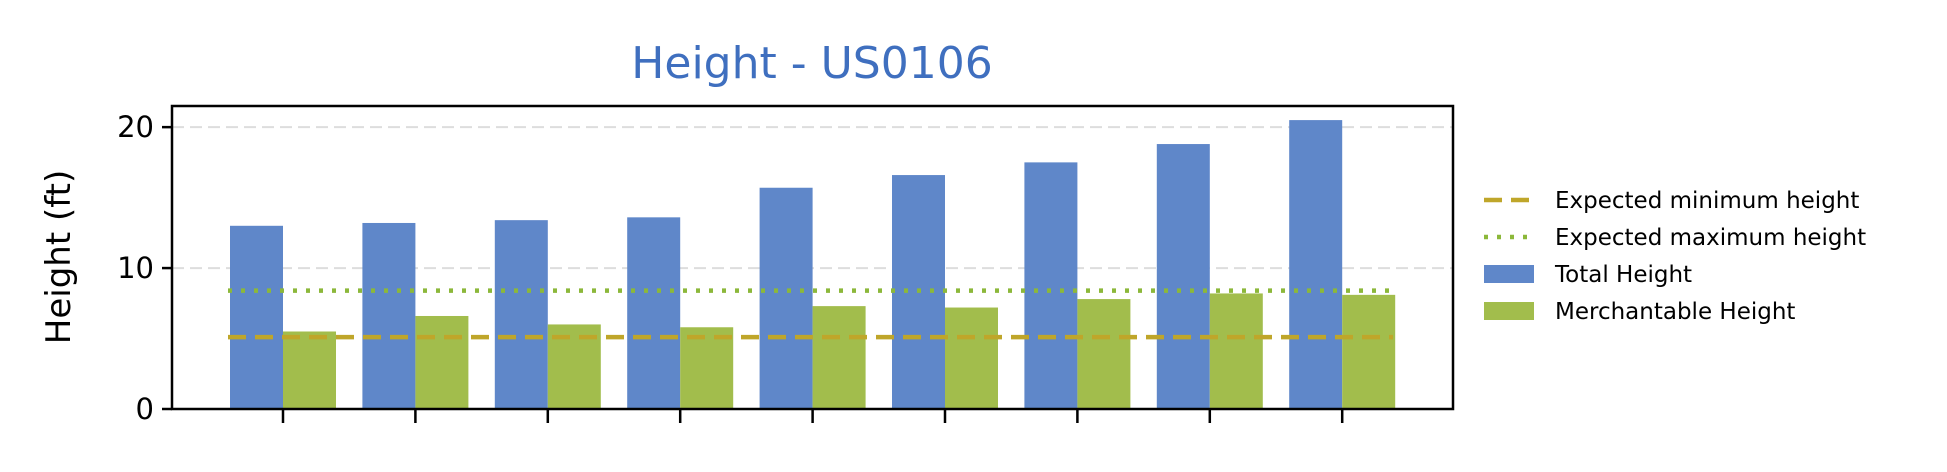 The image size is (1947, 472). I want to click on legend-label: Expected maximum height, so click(1710, 238).